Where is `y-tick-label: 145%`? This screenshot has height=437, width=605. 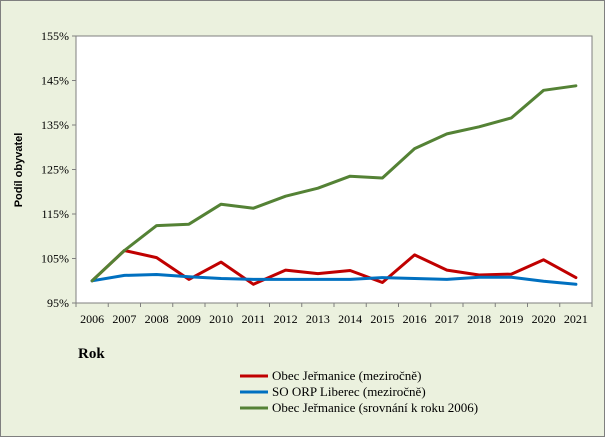 y-tick-label: 145% is located at coordinates (55, 81).